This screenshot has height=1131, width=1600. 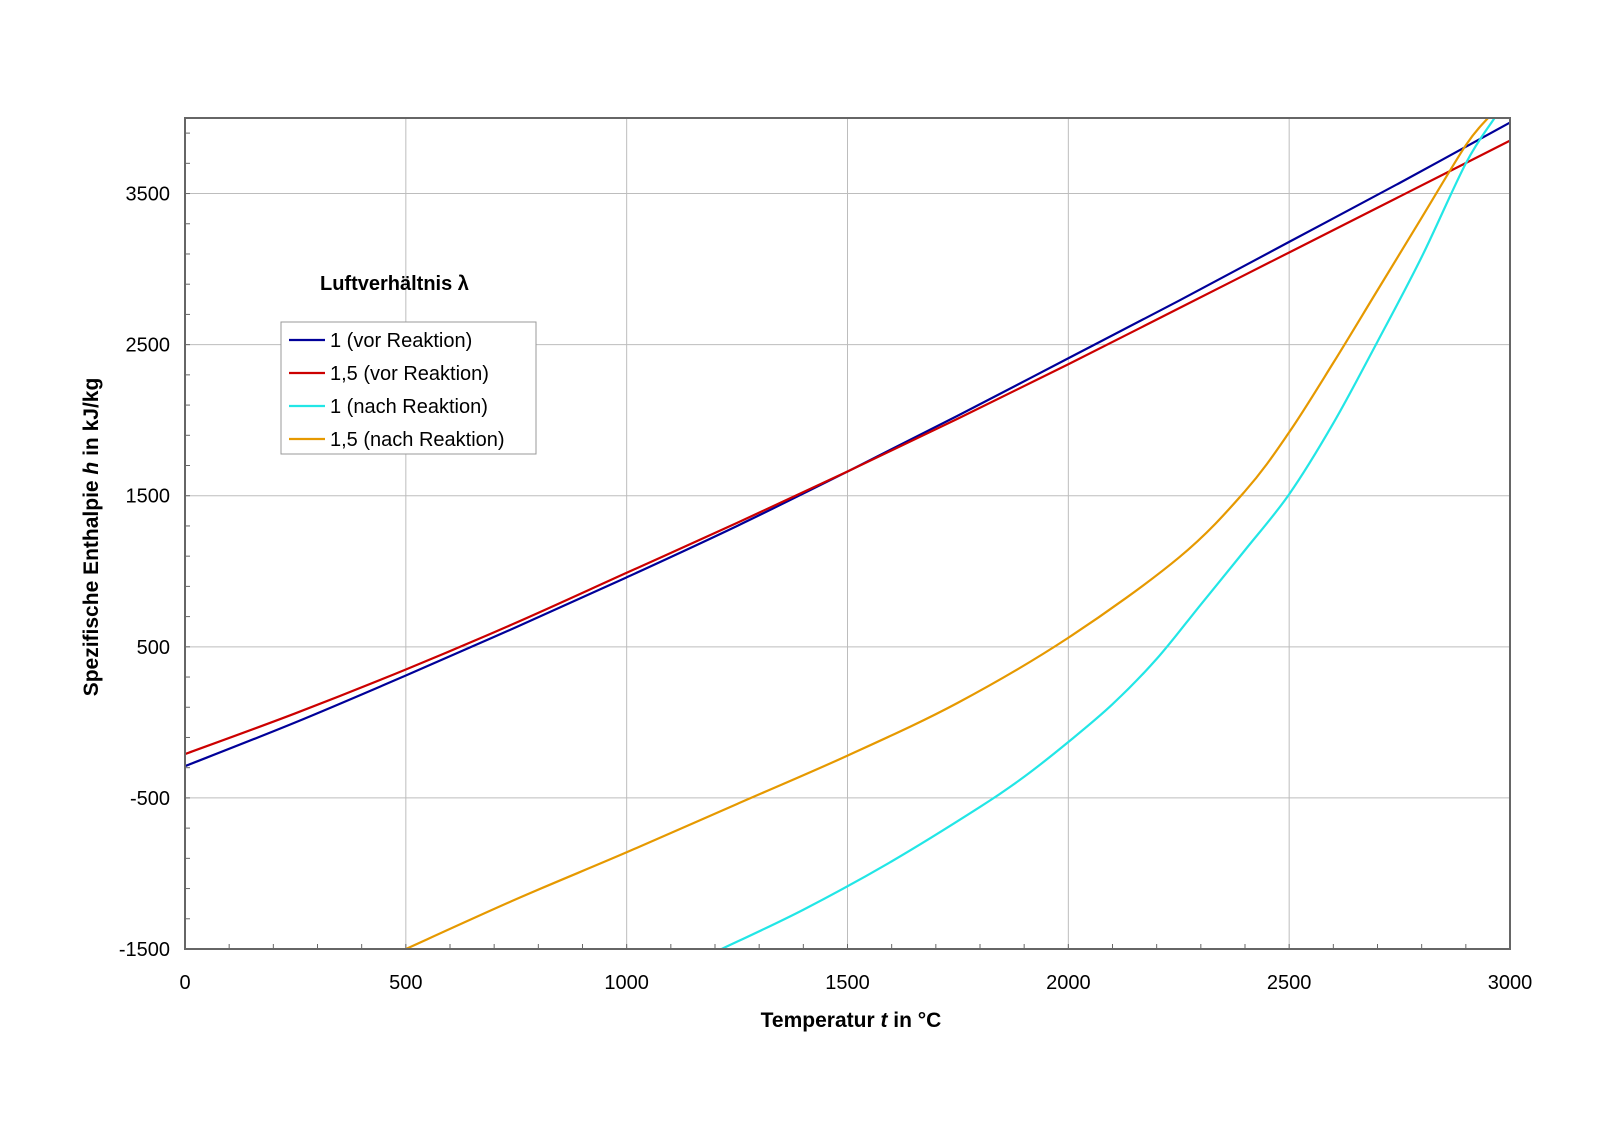 What do you see at coordinates (405, 983) in the screenshot?
I see `x-tick-label: 500` at bounding box center [405, 983].